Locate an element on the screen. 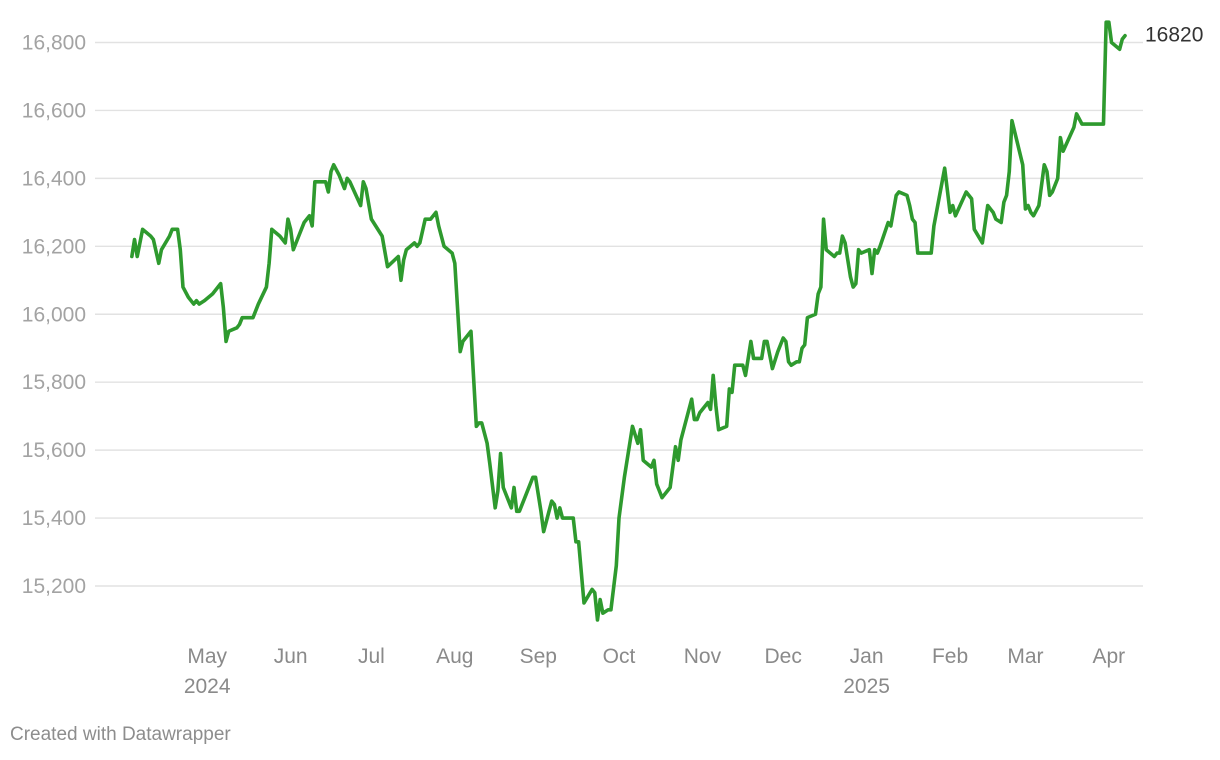  y-tick-label: 16,400 is located at coordinates (54, 178).